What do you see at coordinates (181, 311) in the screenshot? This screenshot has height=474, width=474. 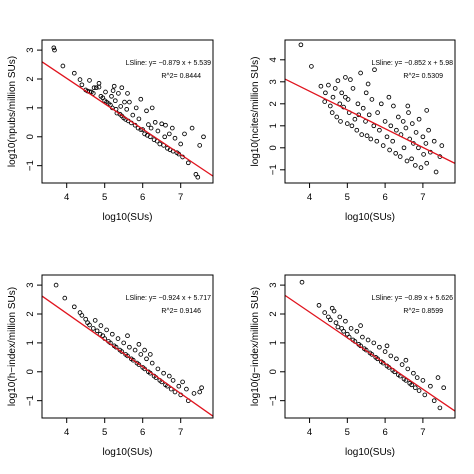 I see `r-squared-label: R^2= 0.9146` at bounding box center [181, 311].